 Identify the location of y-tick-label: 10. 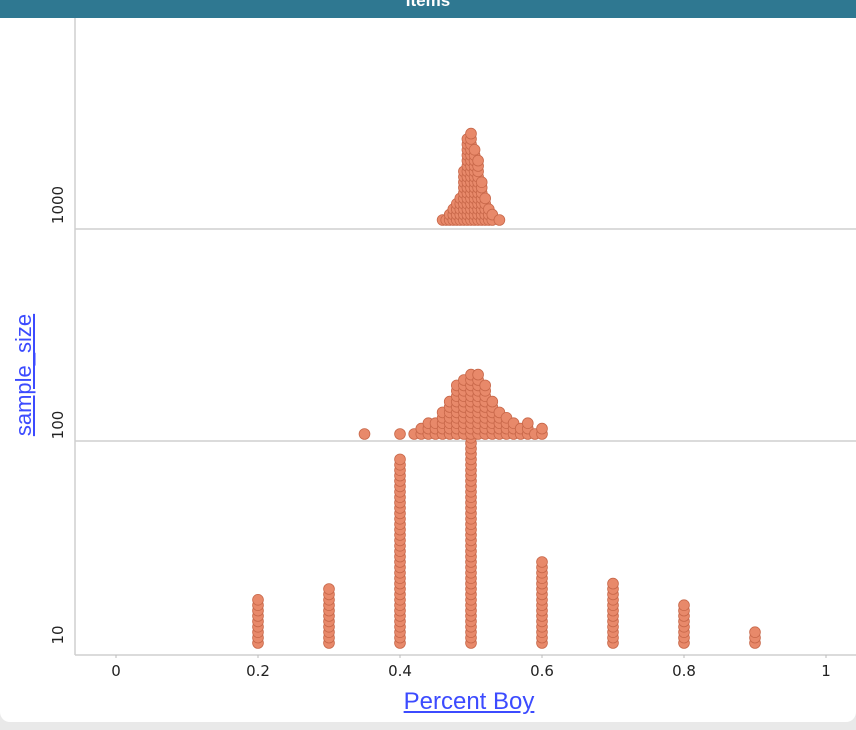
(58, 635).